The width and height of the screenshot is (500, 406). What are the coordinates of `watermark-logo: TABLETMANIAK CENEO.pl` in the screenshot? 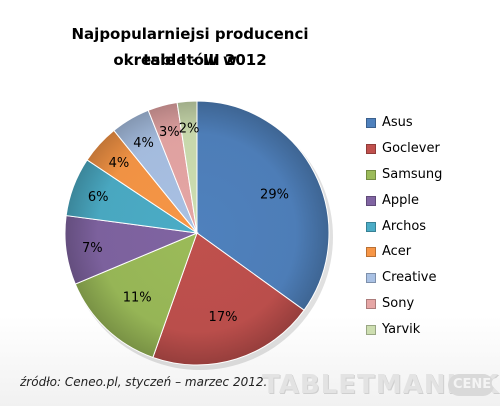 It's located at (381, 386).